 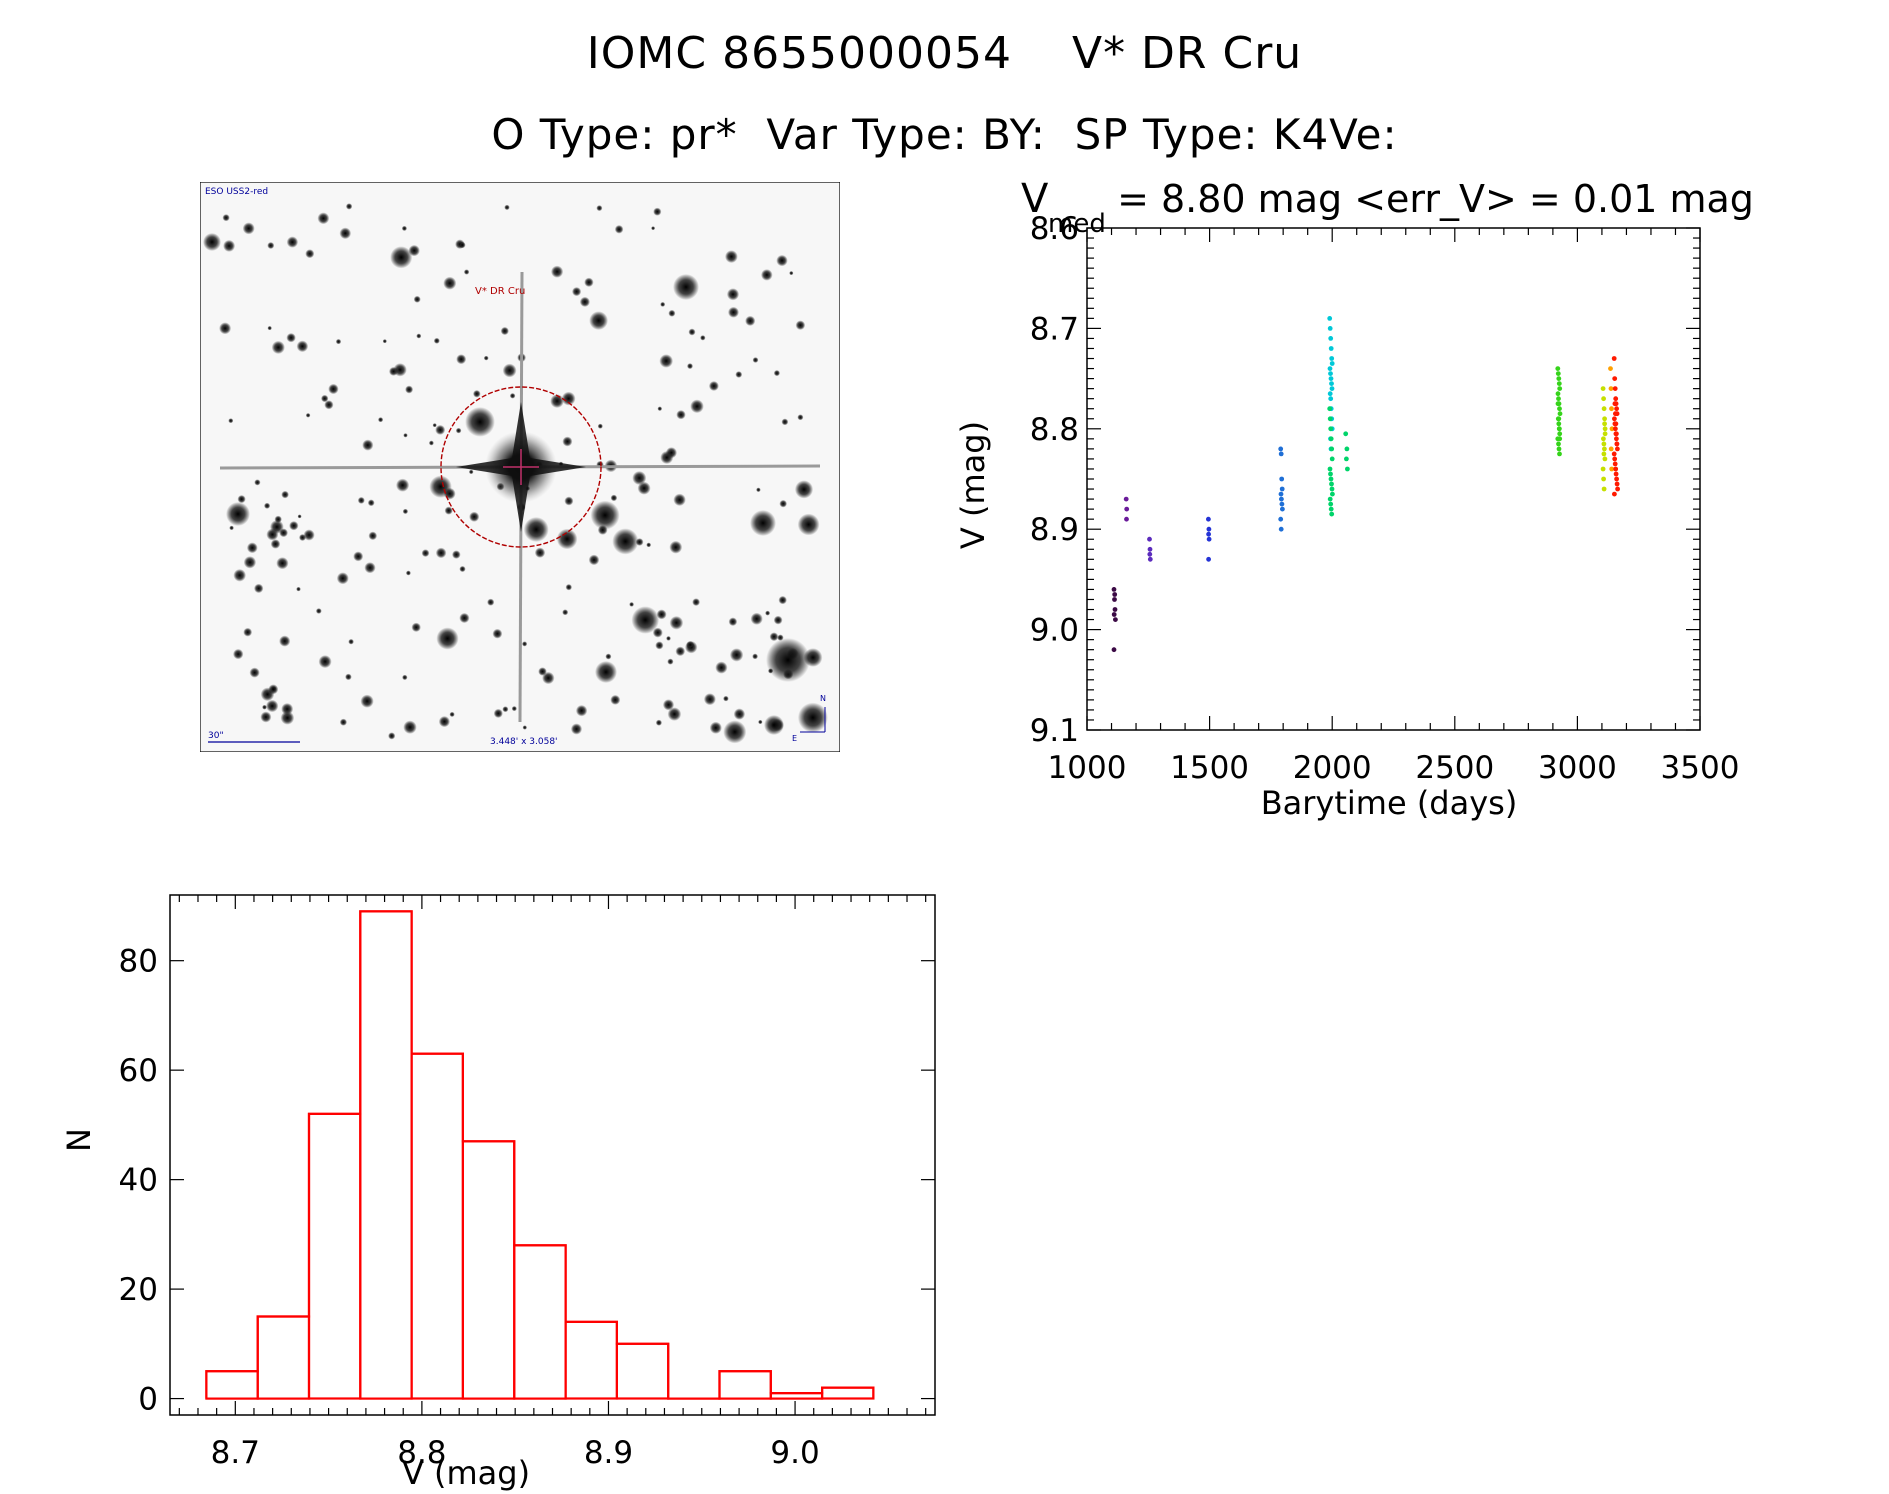 What do you see at coordinates (1393, 479) in the screenshot?
I see `light-curve-frame` at bounding box center [1393, 479].